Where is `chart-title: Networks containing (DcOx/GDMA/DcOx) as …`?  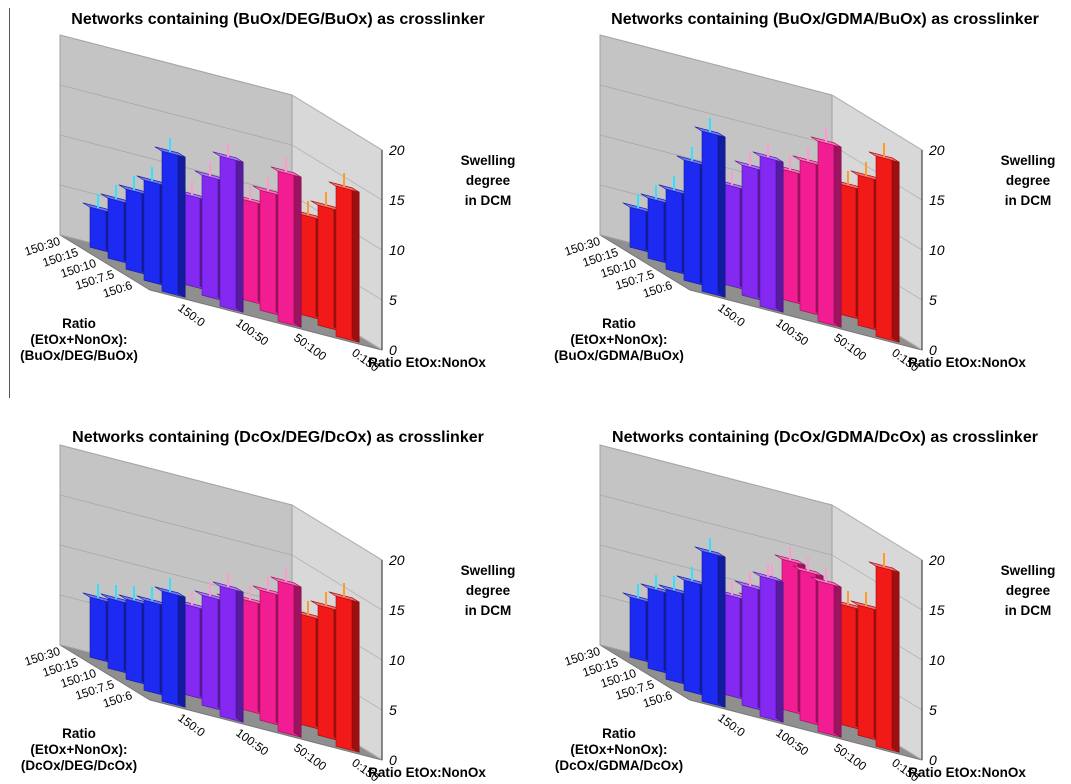
chart-title: Networks containing (DcOx/GDMA/DcOx) as … is located at coordinates (825, 437).